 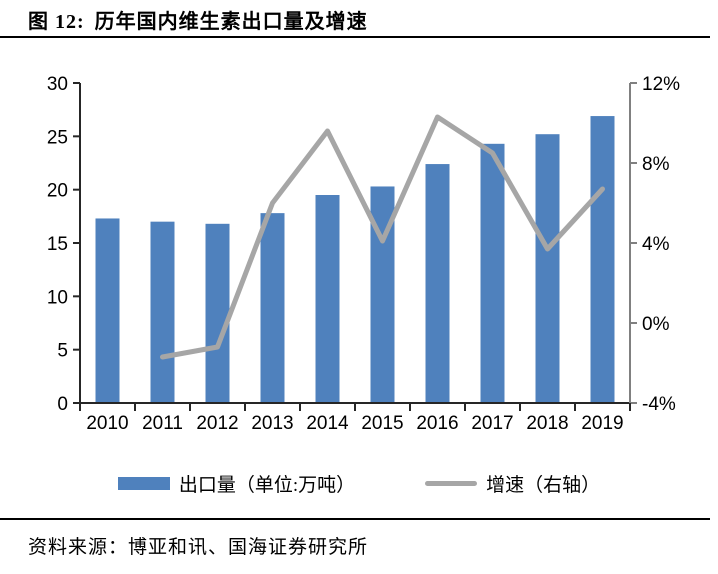 What do you see at coordinates (56, 22) in the screenshot?
I see `figure-number-label: 图 12:` at bounding box center [56, 22].